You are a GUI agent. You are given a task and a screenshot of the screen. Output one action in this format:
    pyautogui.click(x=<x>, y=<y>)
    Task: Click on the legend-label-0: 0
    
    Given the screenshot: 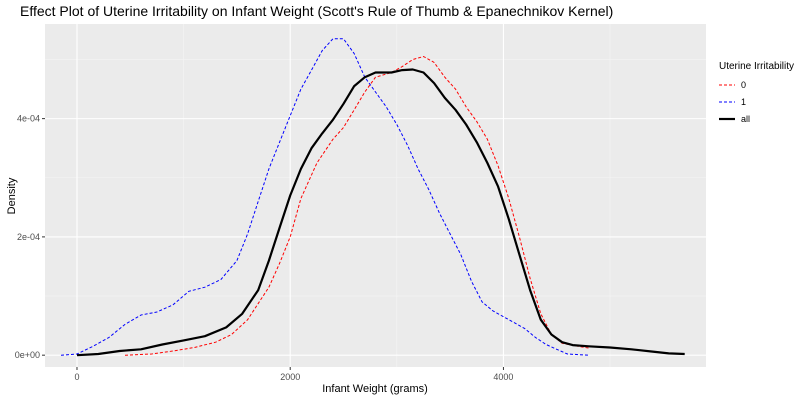 What is the action you would take?
    pyautogui.click(x=743, y=85)
    